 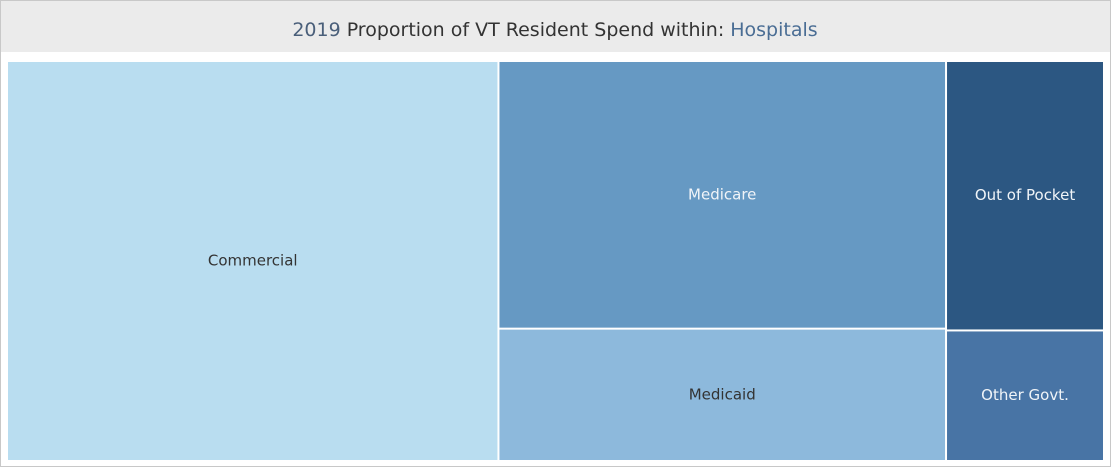 I want to click on title-filter: Hospitals, so click(x=773, y=30).